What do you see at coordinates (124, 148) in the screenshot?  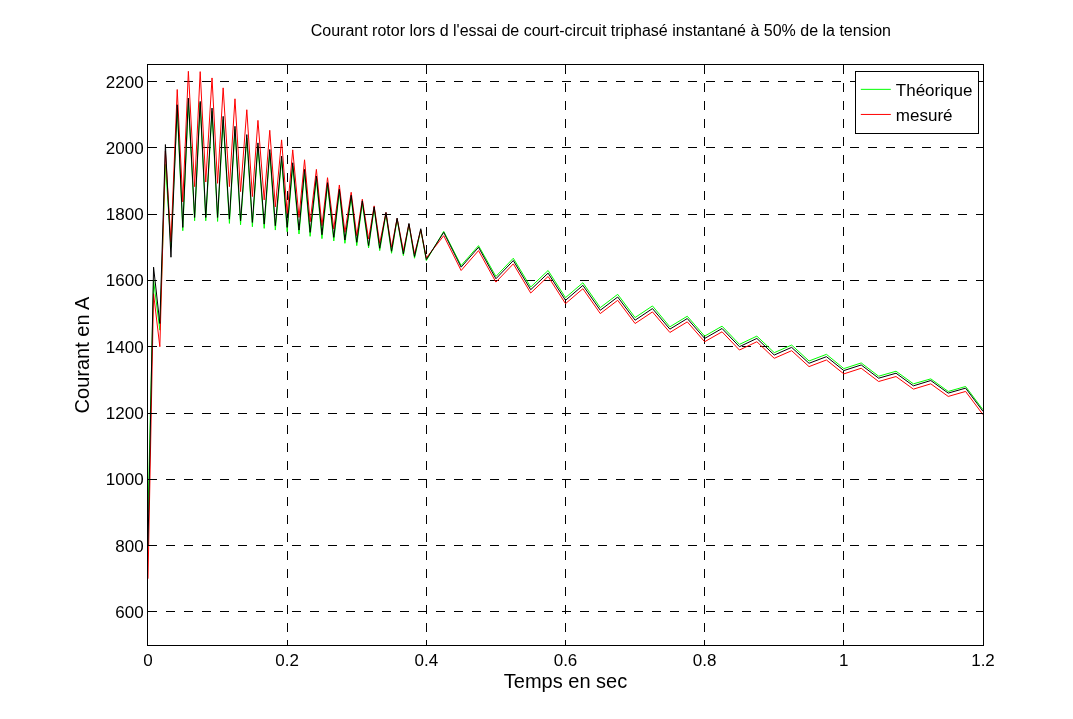 I see `y-tick-label: 2000` at bounding box center [124, 148].